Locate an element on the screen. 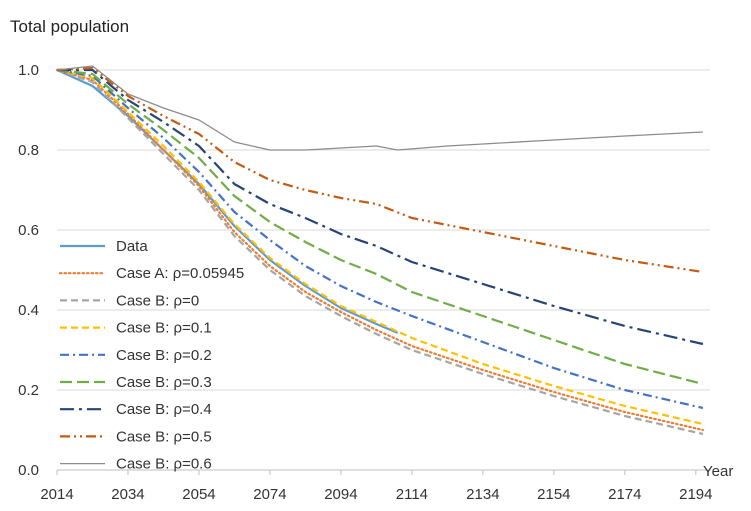  x-tick-label: 2134 is located at coordinates (482, 494).